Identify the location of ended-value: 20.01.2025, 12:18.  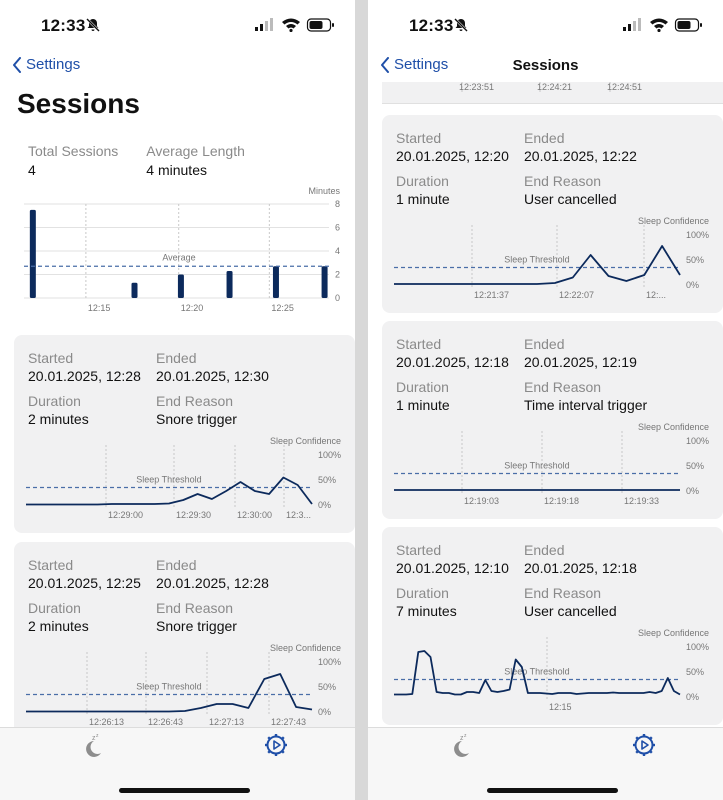
(580, 568).